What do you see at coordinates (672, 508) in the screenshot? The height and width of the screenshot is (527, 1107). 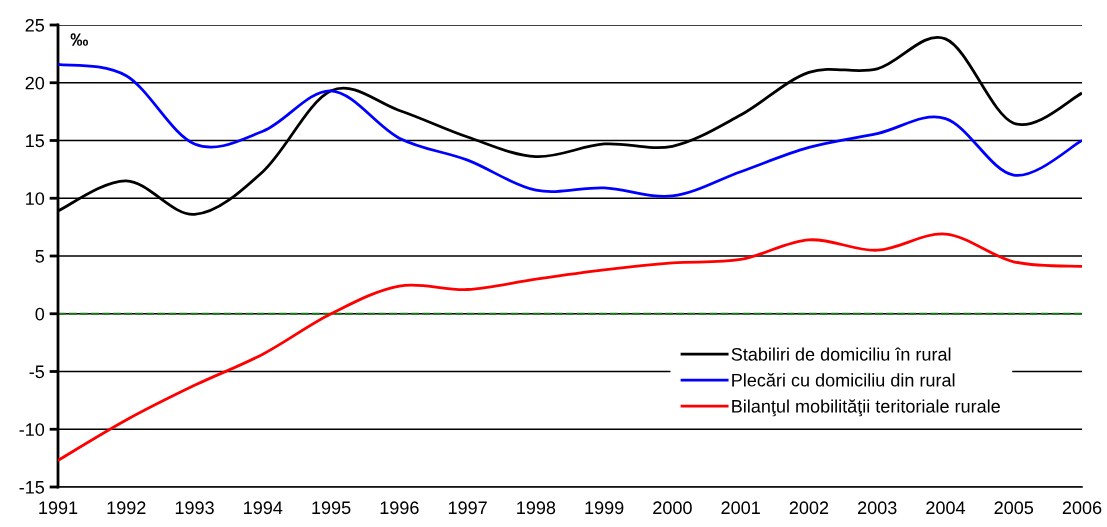 I see `x-tick-label: 2000` at bounding box center [672, 508].